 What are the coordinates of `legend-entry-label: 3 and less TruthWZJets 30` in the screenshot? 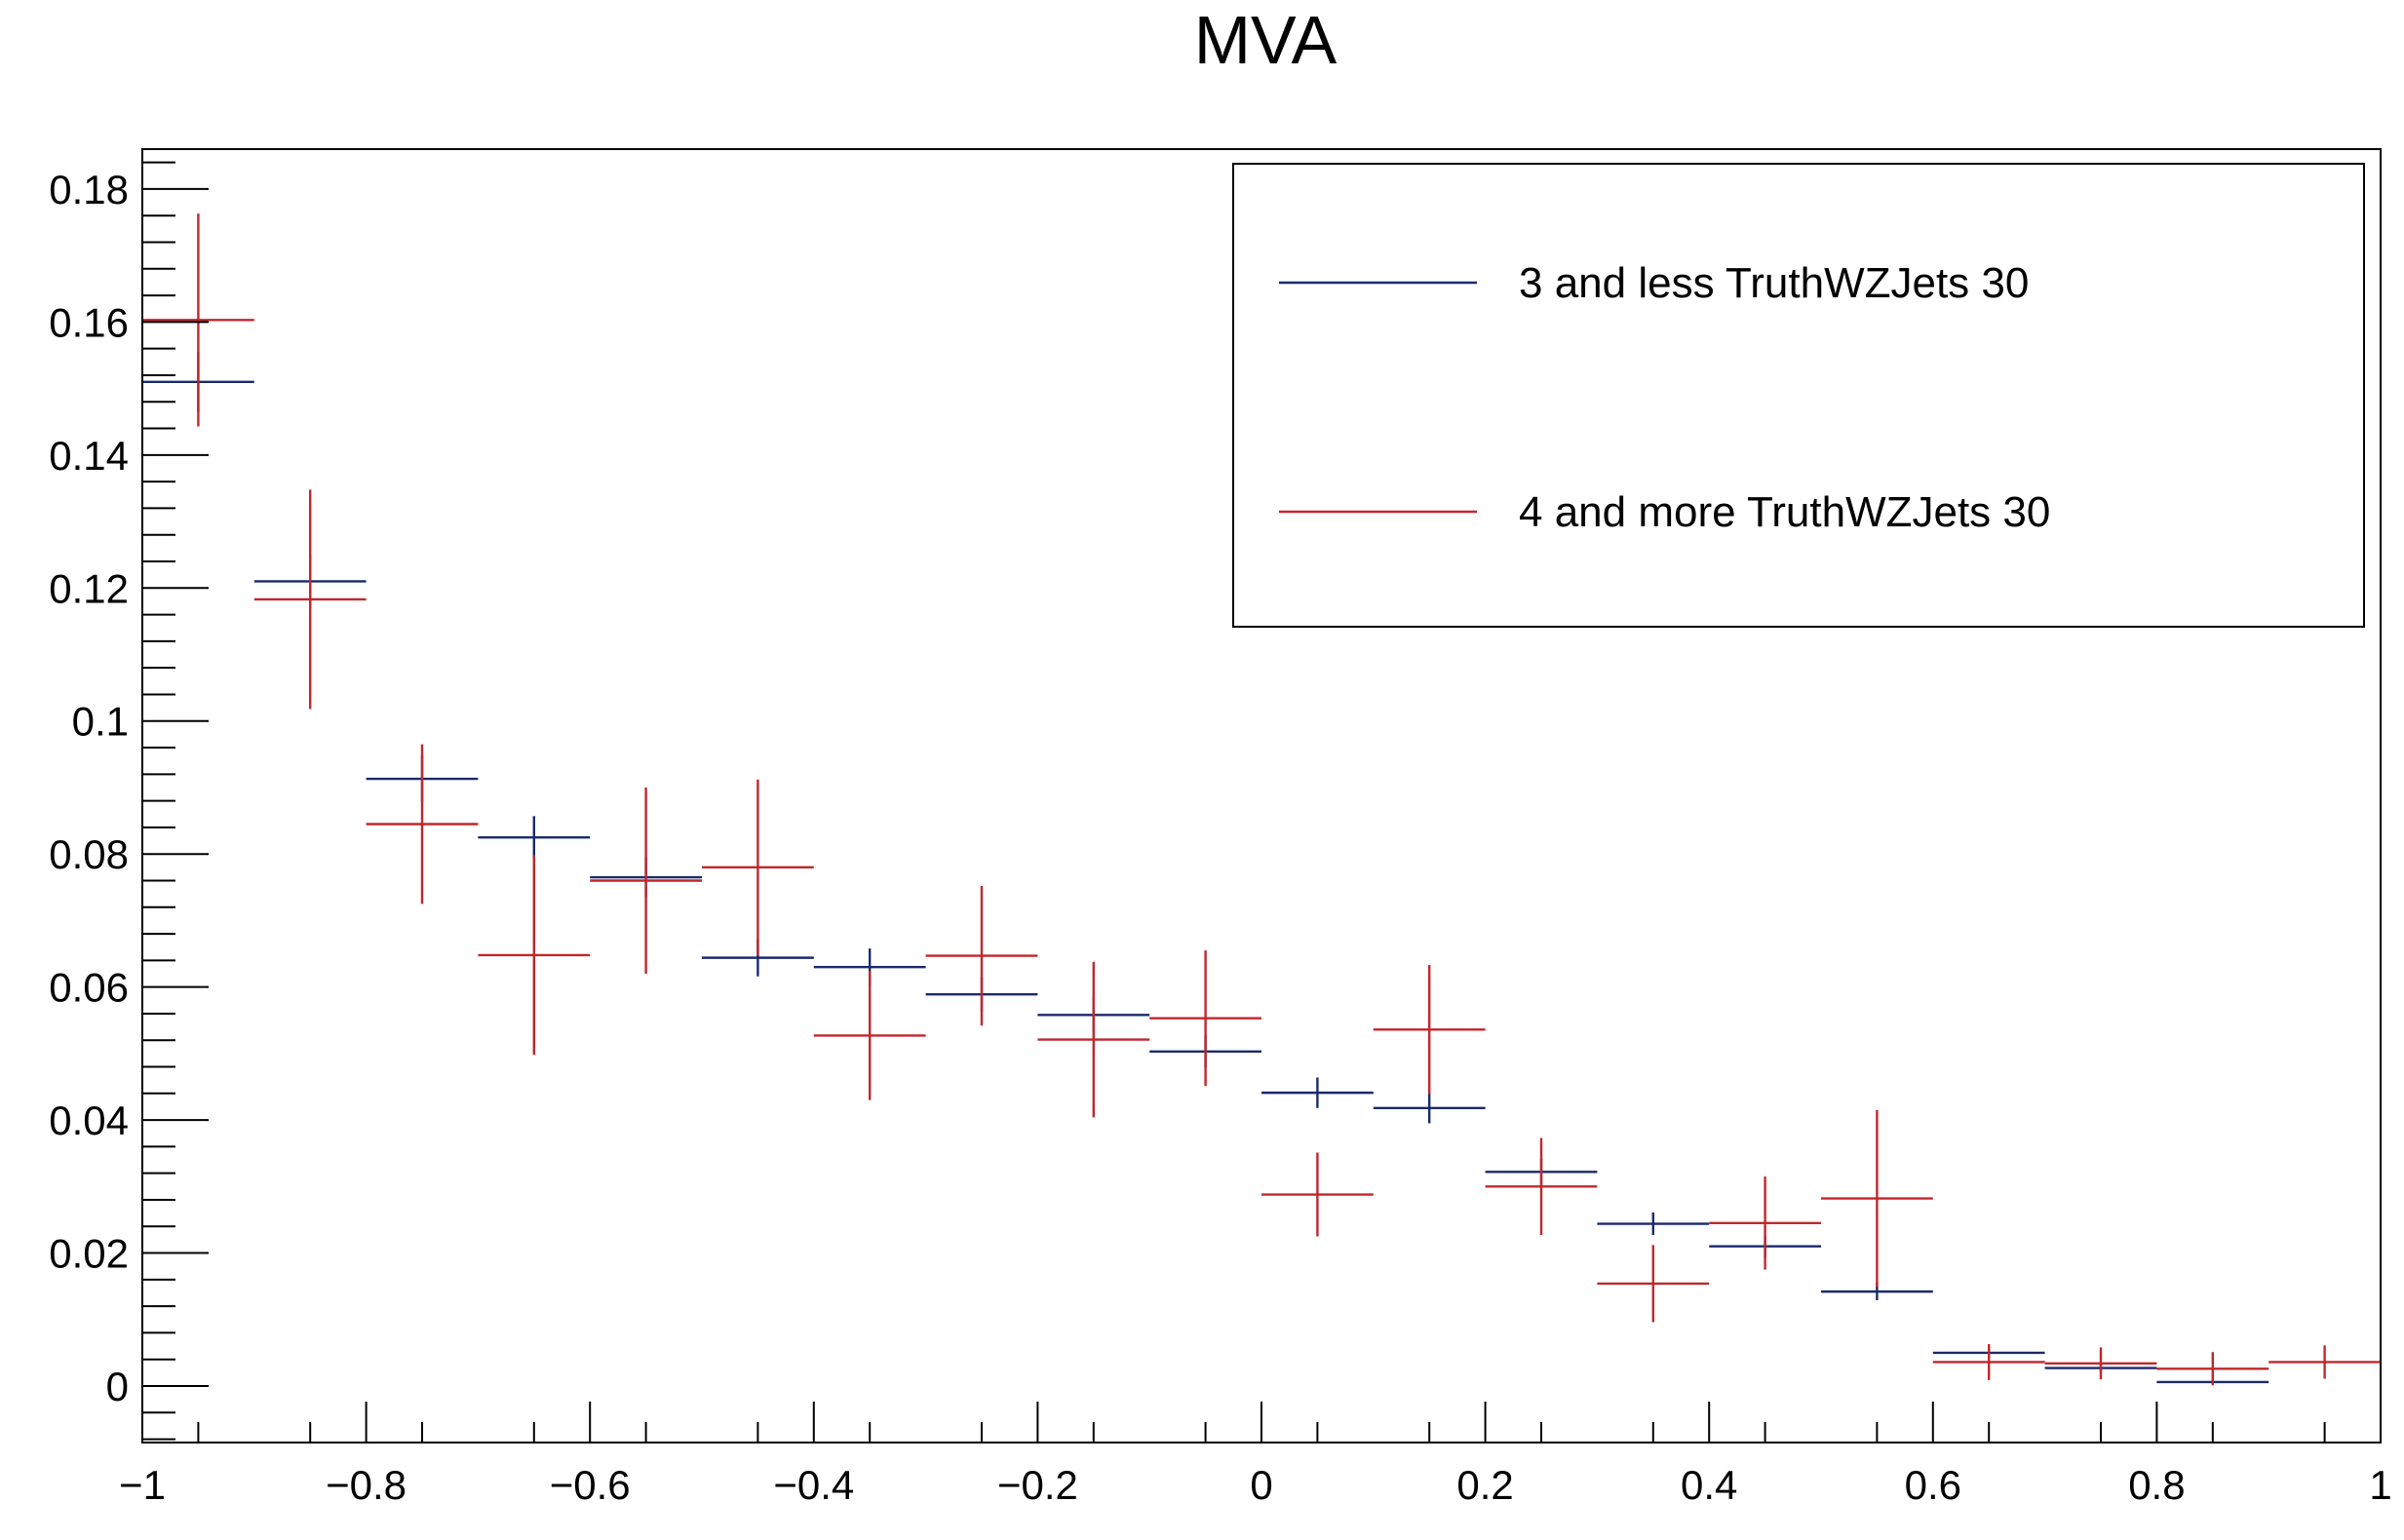 It's located at (1774, 283).